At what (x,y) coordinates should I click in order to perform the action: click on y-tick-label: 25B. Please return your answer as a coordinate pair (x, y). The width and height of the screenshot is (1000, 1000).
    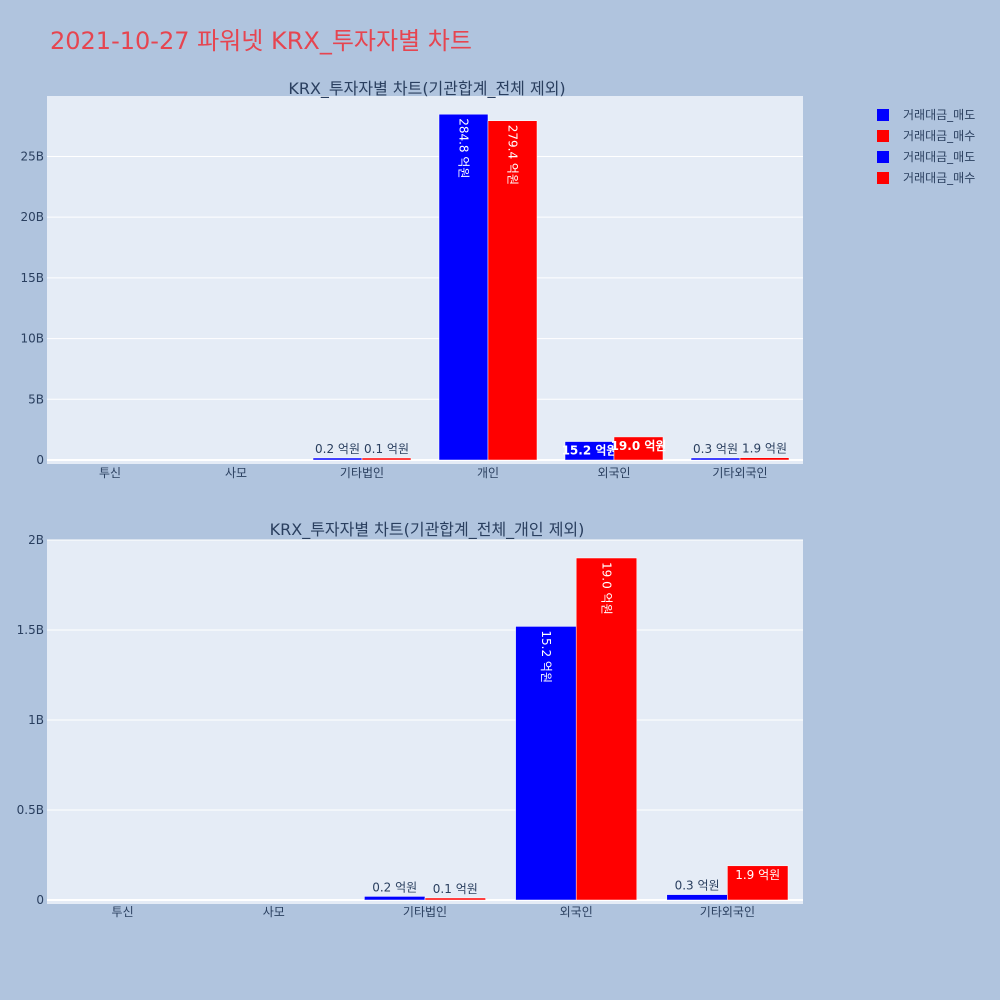
    Looking at the image, I should click on (32, 156).